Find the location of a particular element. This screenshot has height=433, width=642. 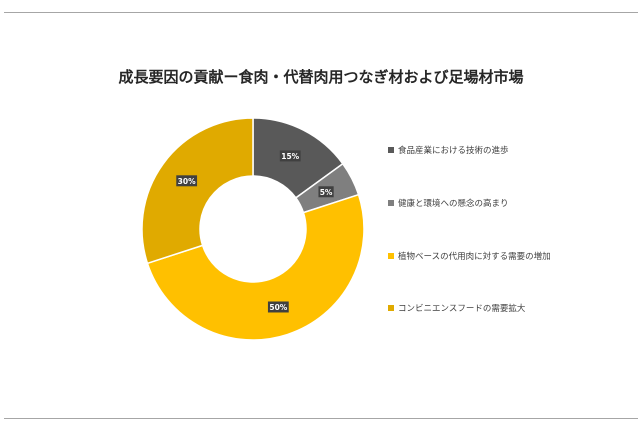

data-label-technology: 15% is located at coordinates (290, 156).